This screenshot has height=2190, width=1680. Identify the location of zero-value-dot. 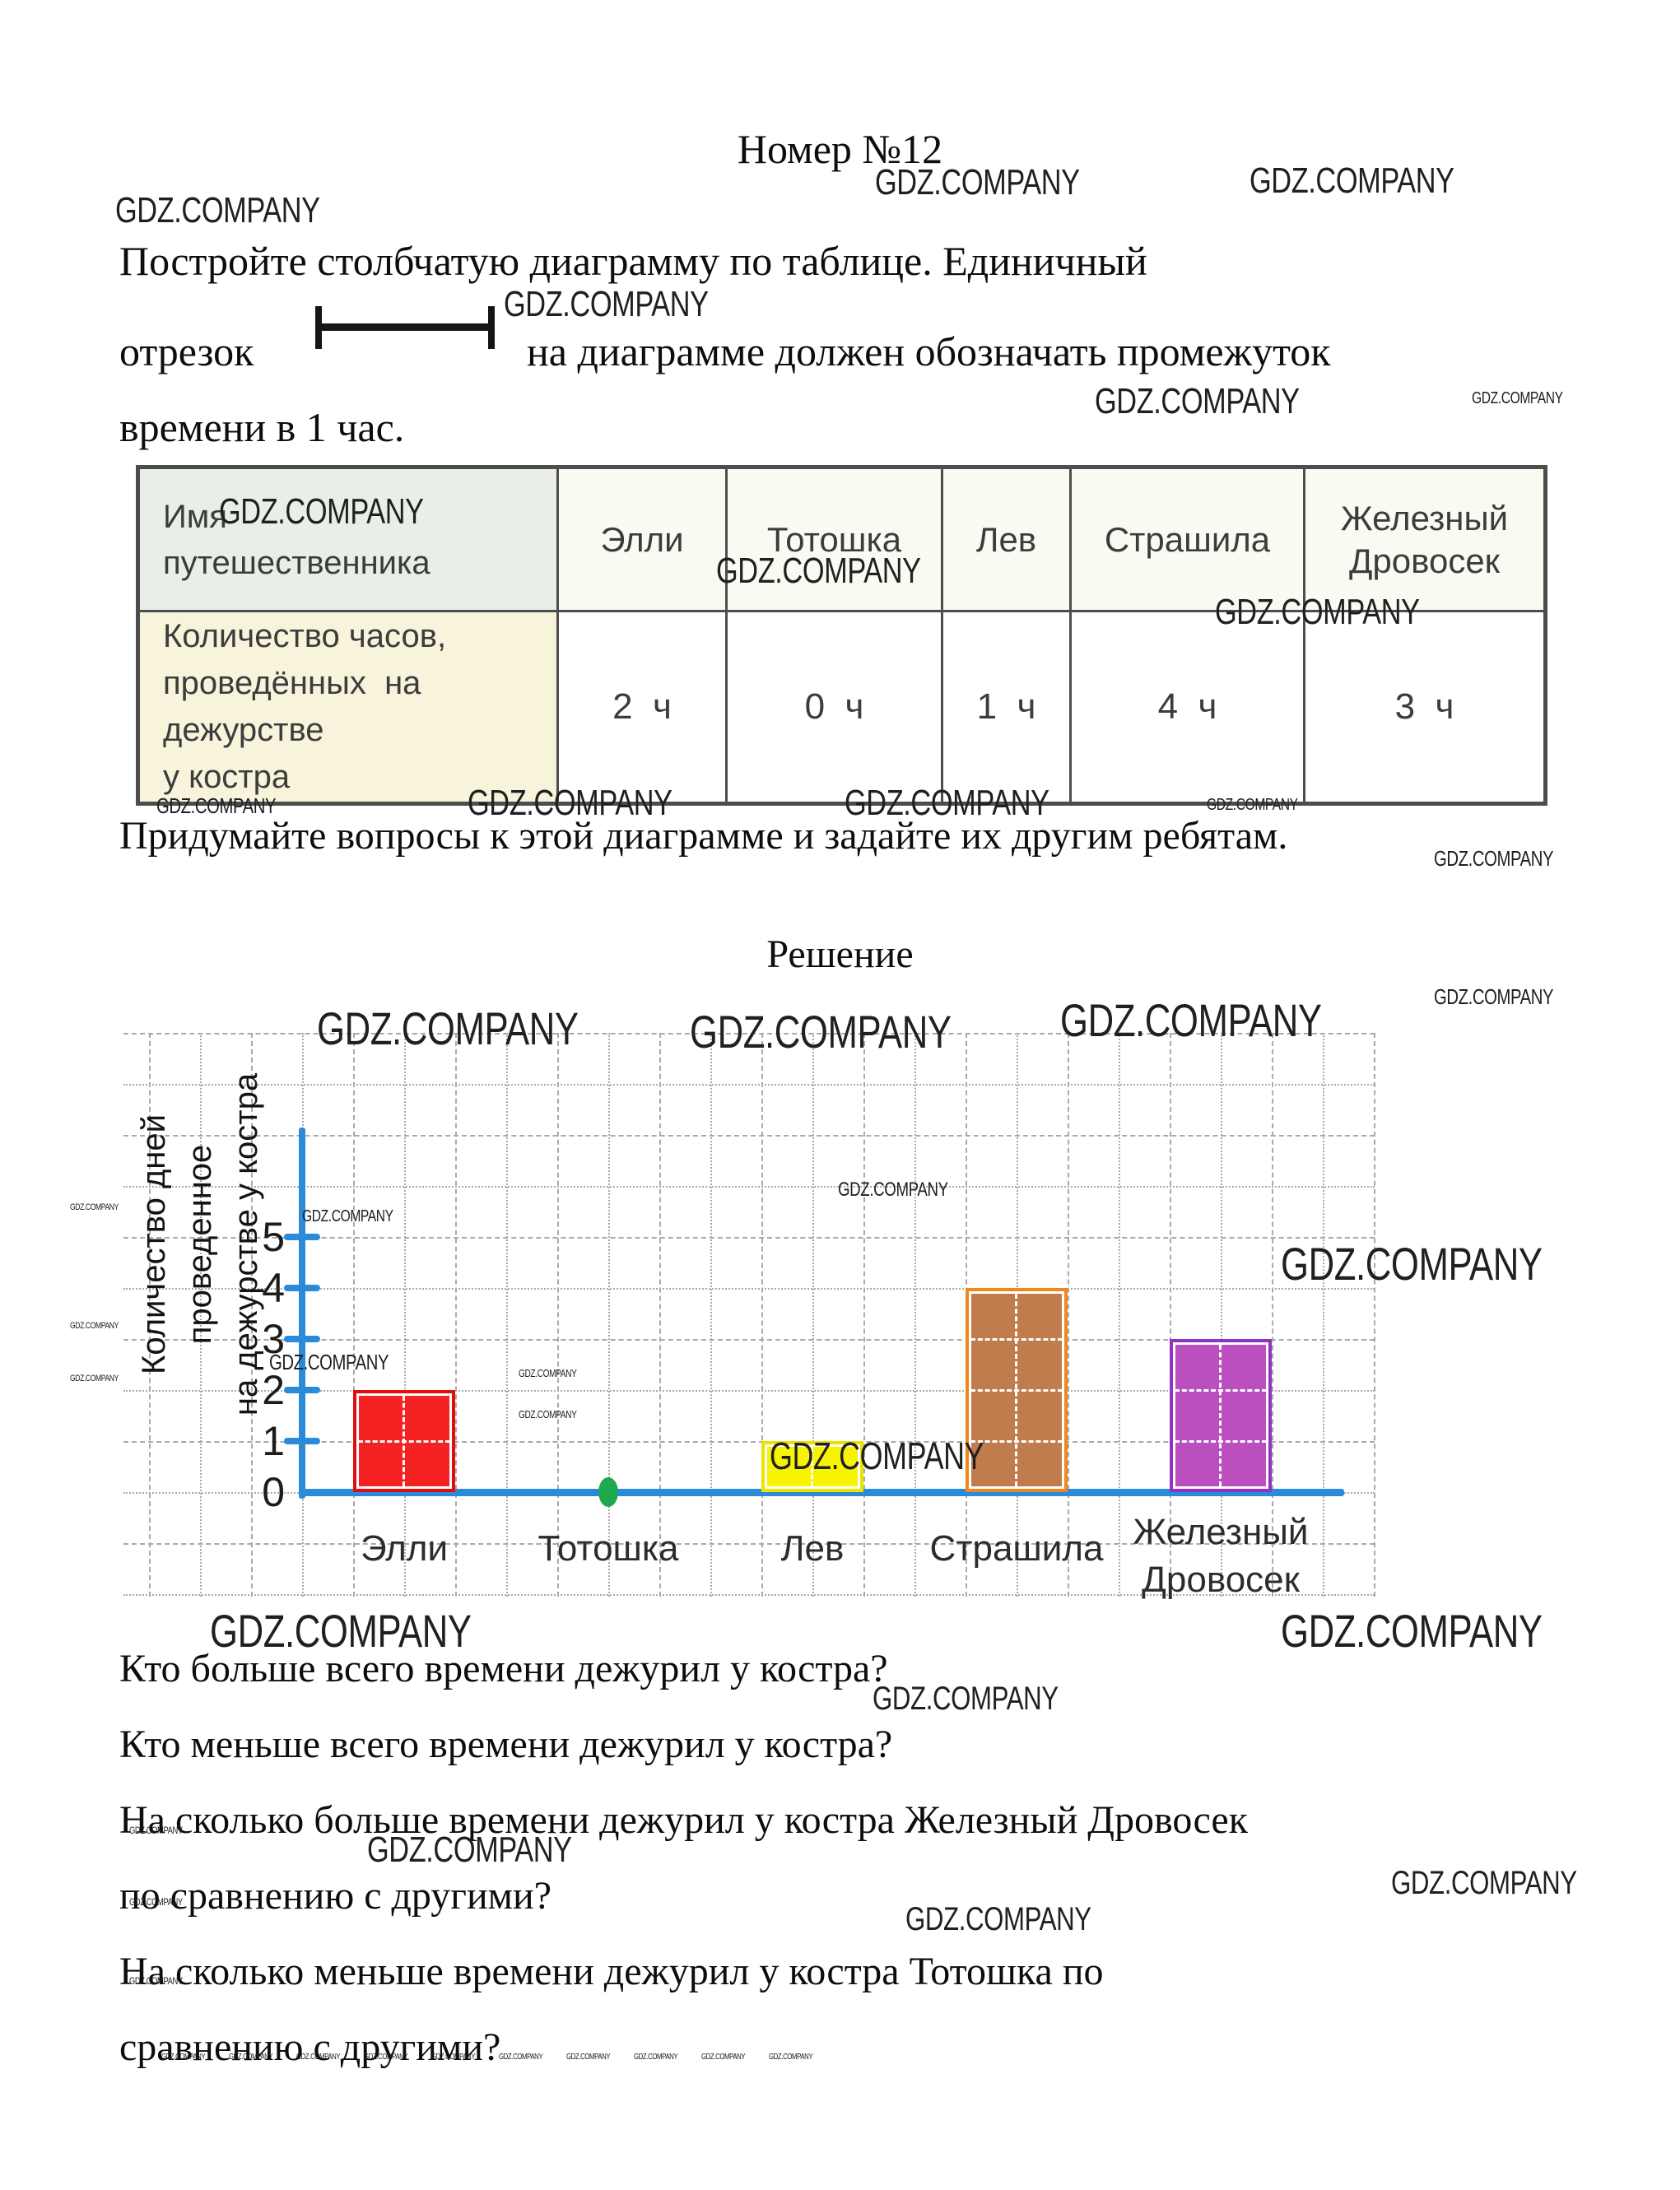
(608, 1492).